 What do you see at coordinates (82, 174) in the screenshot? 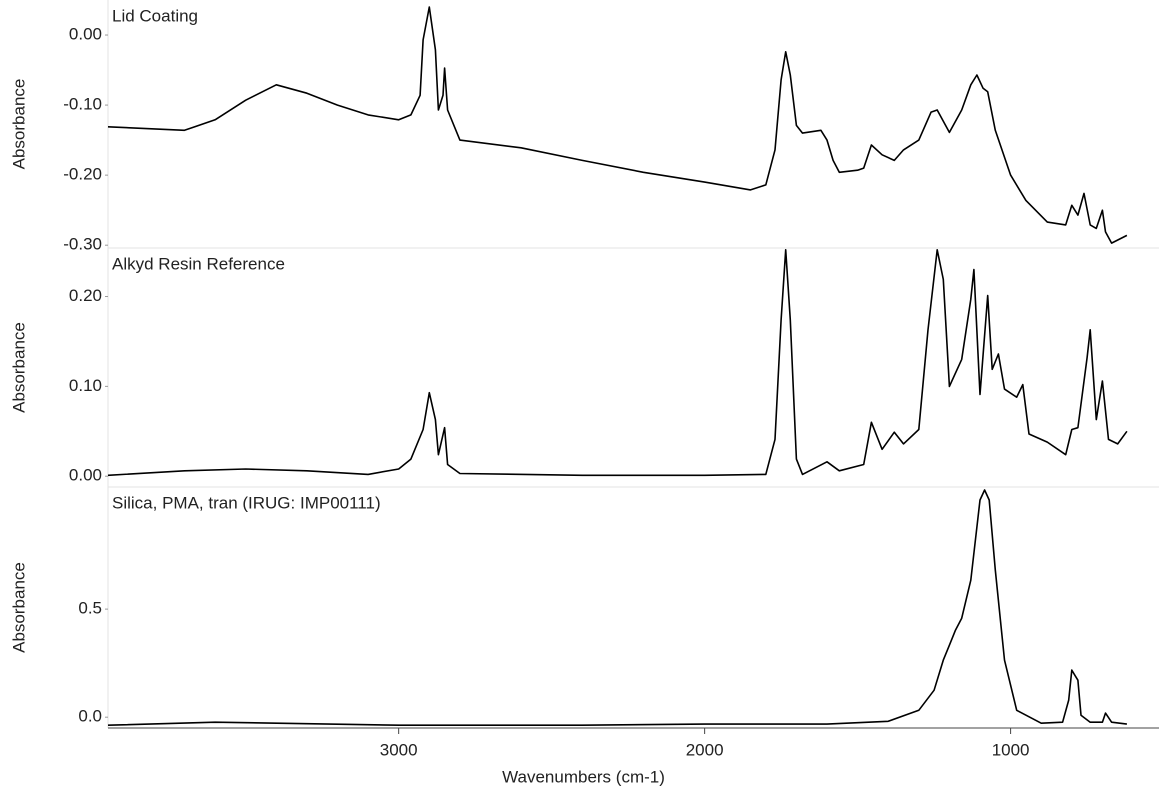
I see `y-tick-label: -0.20` at bounding box center [82, 174].